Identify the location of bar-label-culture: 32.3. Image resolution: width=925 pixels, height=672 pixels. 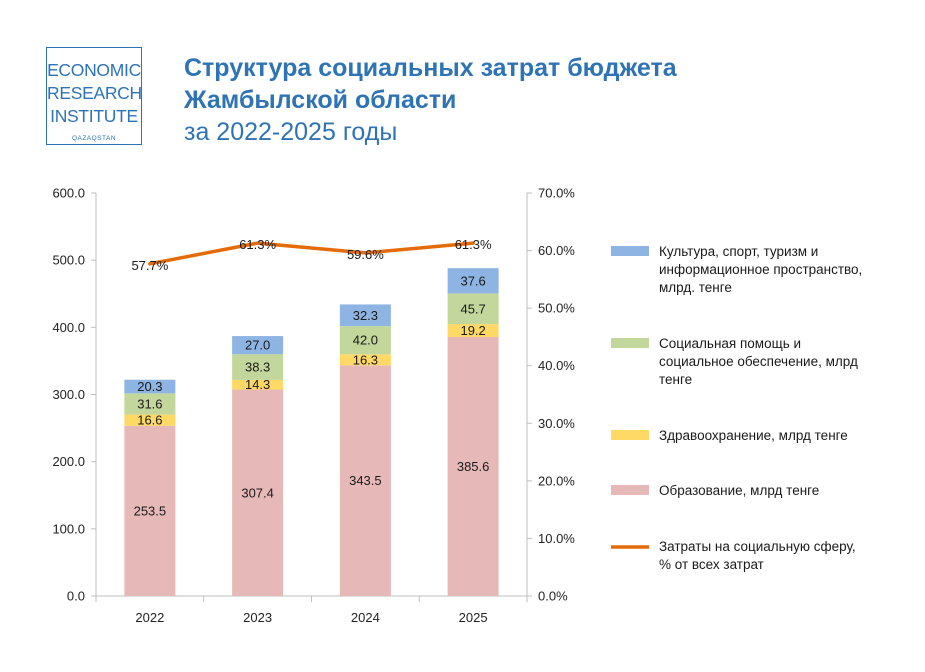
(365, 315).